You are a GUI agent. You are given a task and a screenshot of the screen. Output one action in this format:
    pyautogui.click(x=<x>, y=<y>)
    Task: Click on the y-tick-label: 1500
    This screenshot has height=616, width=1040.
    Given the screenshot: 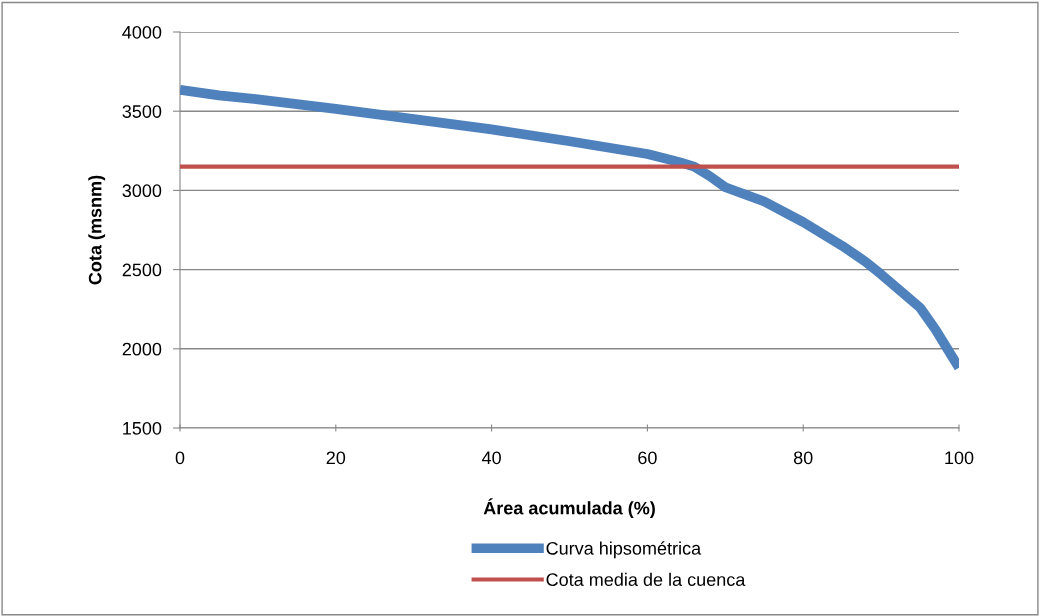 What is the action you would take?
    pyautogui.click(x=142, y=428)
    